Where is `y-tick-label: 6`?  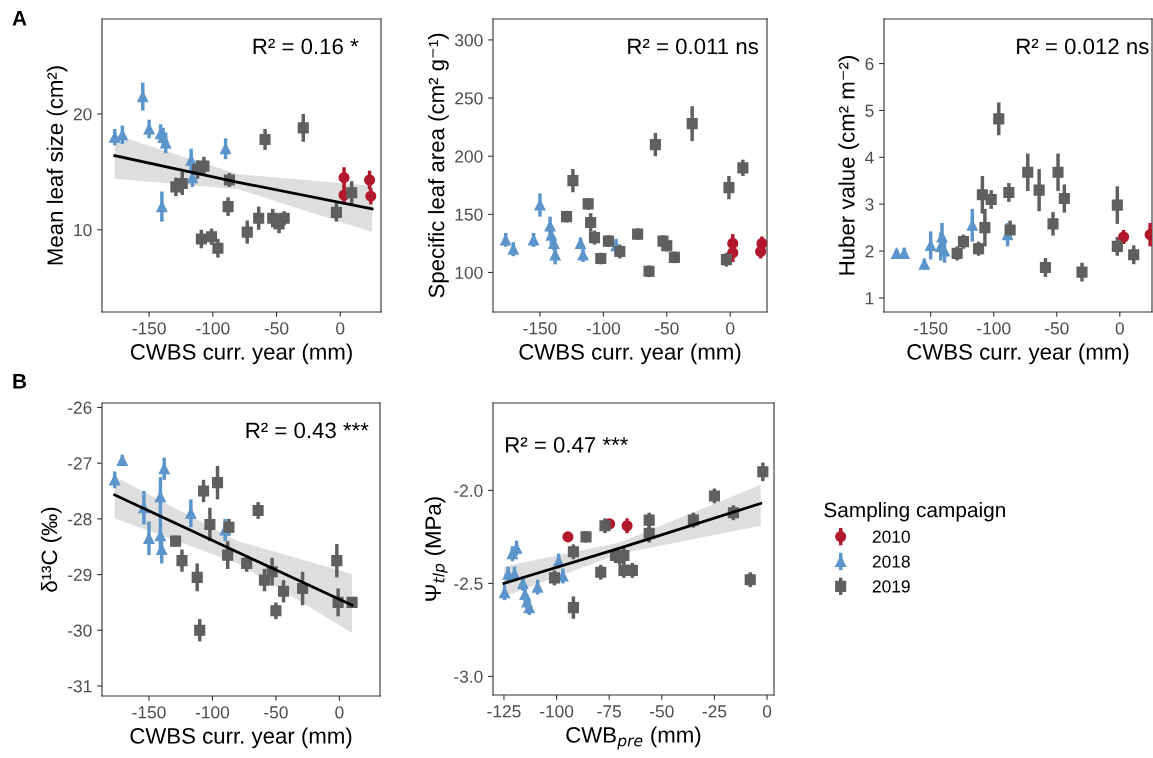 y-tick-label: 6 is located at coordinates (869, 63).